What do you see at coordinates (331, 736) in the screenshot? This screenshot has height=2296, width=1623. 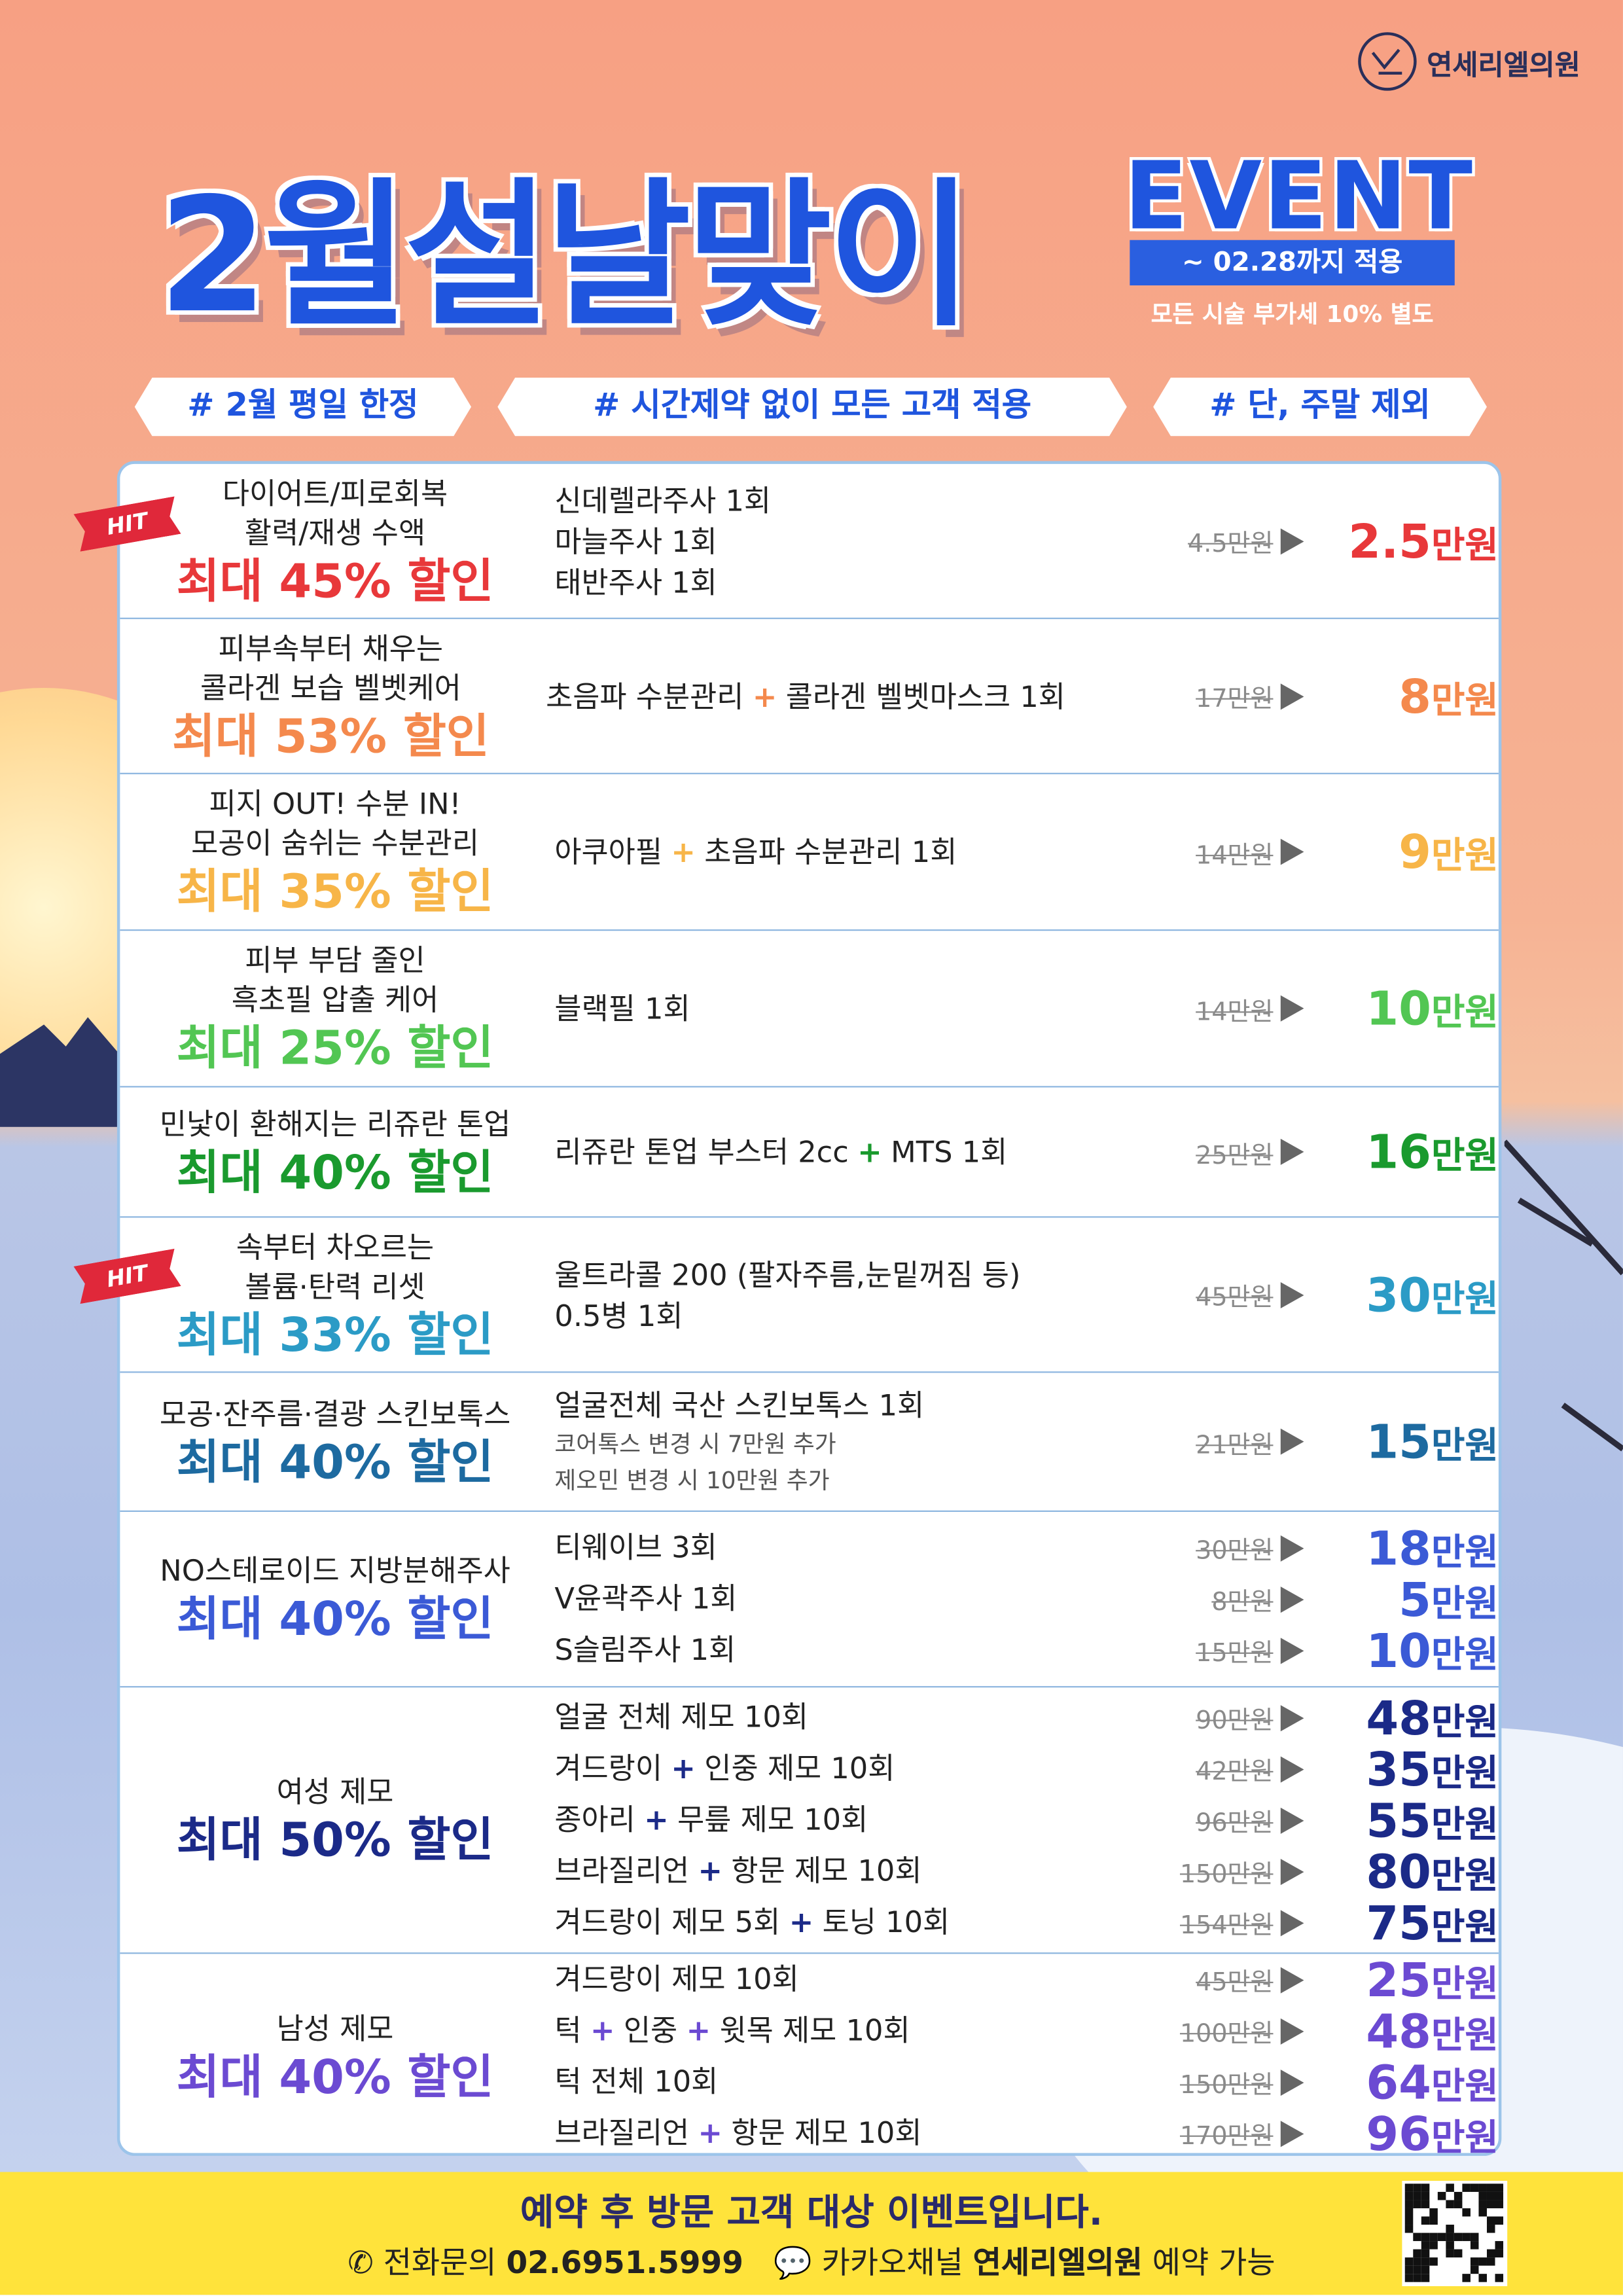 I see `discount: 최대 53% 할인` at bounding box center [331, 736].